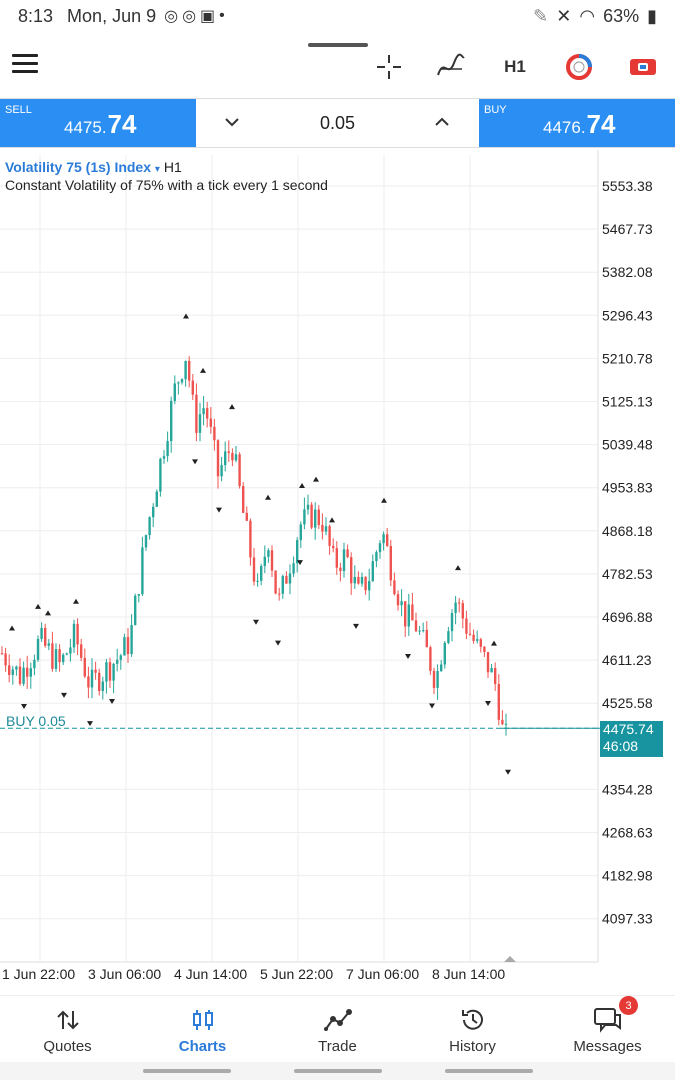 The height and width of the screenshot is (1080, 675). Describe the element at coordinates (595, 16) in the screenshot. I see `system-icons: ✎ ✕ ◠ 63% ▮` at that location.